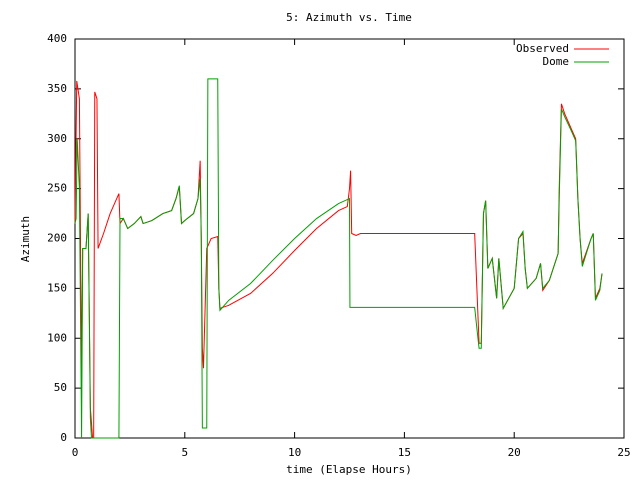 This screenshot has height=480, width=640. Describe the element at coordinates (57, 88) in the screenshot. I see `y-tick-label: 350` at that location.